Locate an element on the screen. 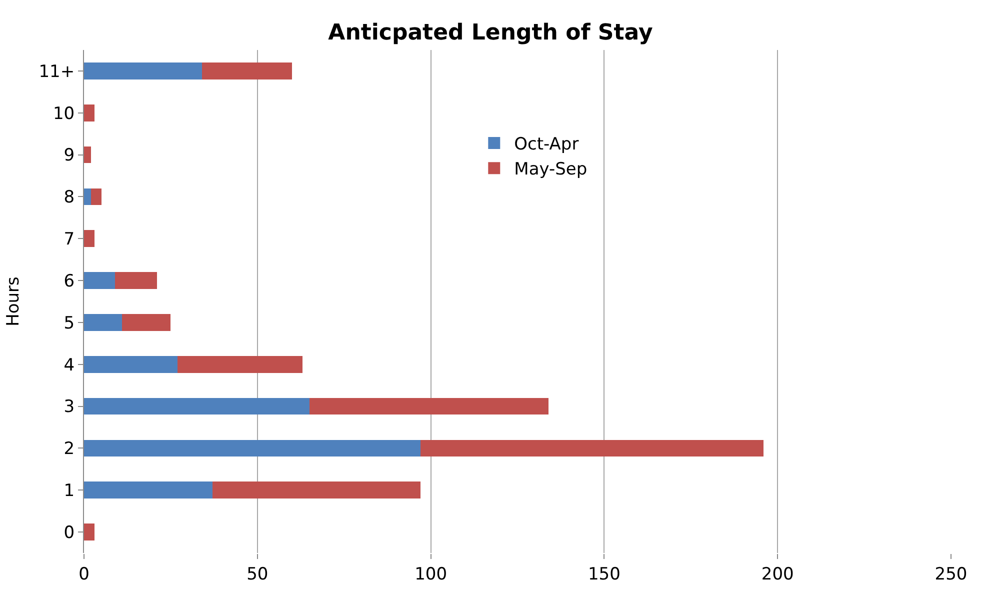 This screenshot has height=598, width=981. y-tick-label: 7 is located at coordinates (69, 240).